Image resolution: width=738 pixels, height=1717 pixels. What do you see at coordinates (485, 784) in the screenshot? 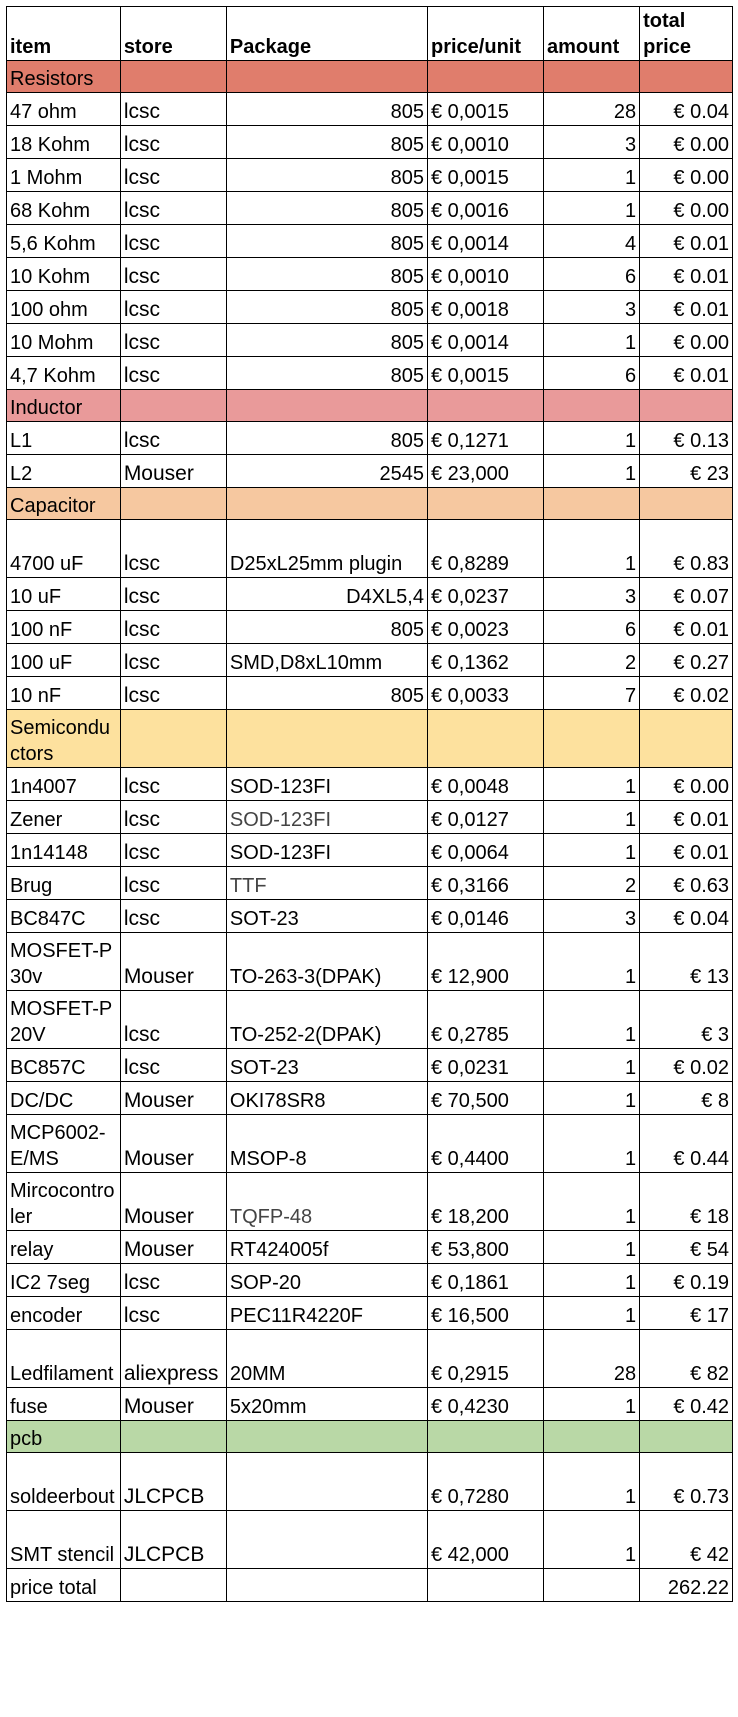
I see `price-unit-cell: € 0,0048` at bounding box center [485, 784].